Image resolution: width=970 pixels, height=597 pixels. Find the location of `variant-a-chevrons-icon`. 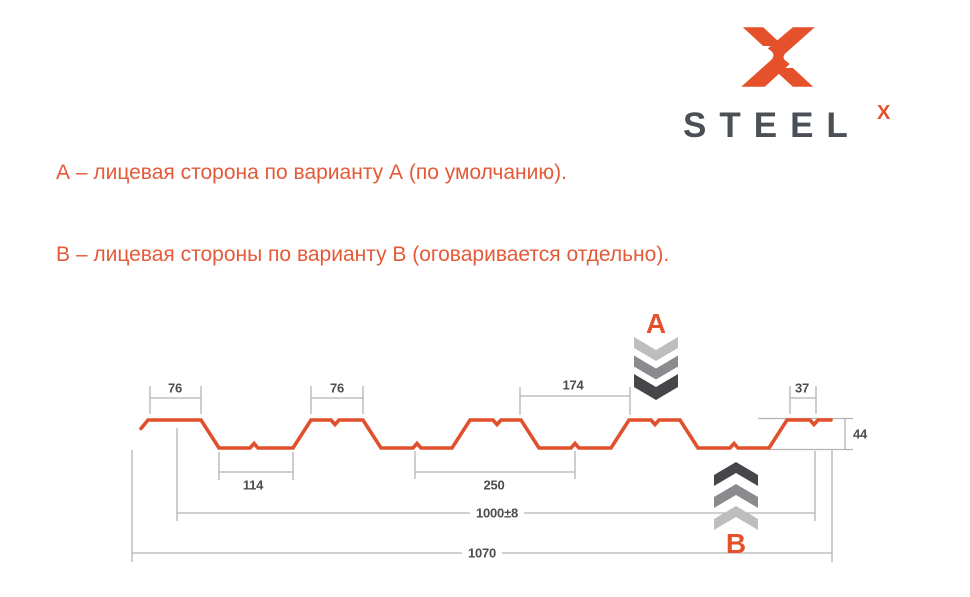

variant-a-chevrons-icon is located at coordinates (656, 368).